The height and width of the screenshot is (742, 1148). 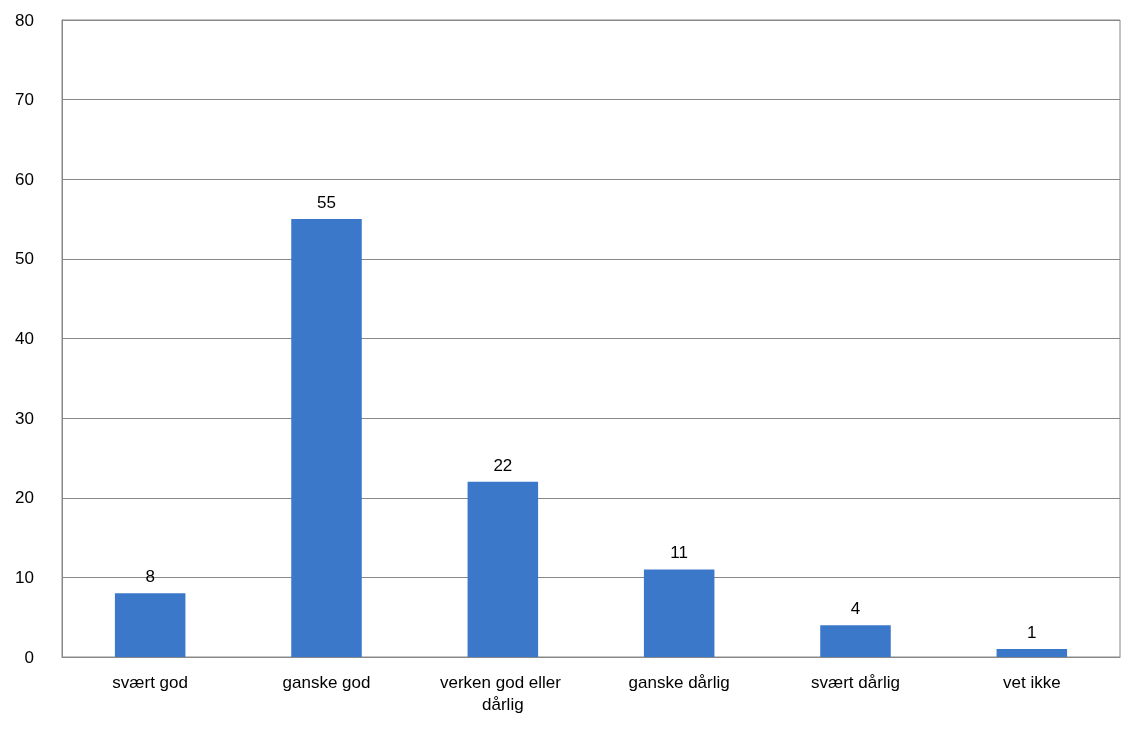 What do you see at coordinates (29, 657) in the screenshot?
I see `y-tick-label: 0` at bounding box center [29, 657].